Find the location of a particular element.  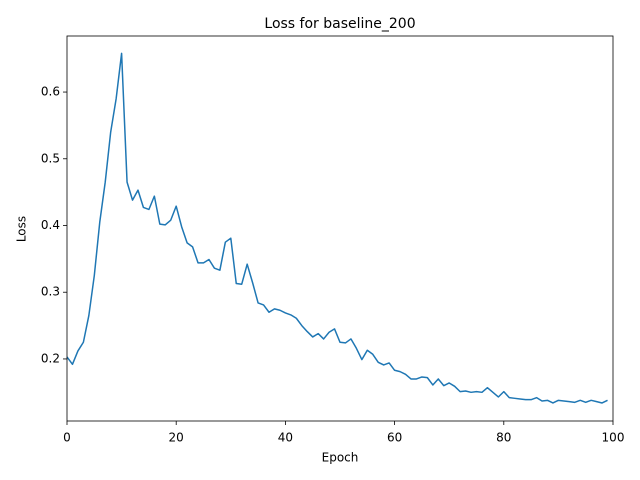

x-tick-label: 60 is located at coordinates (394, 438).